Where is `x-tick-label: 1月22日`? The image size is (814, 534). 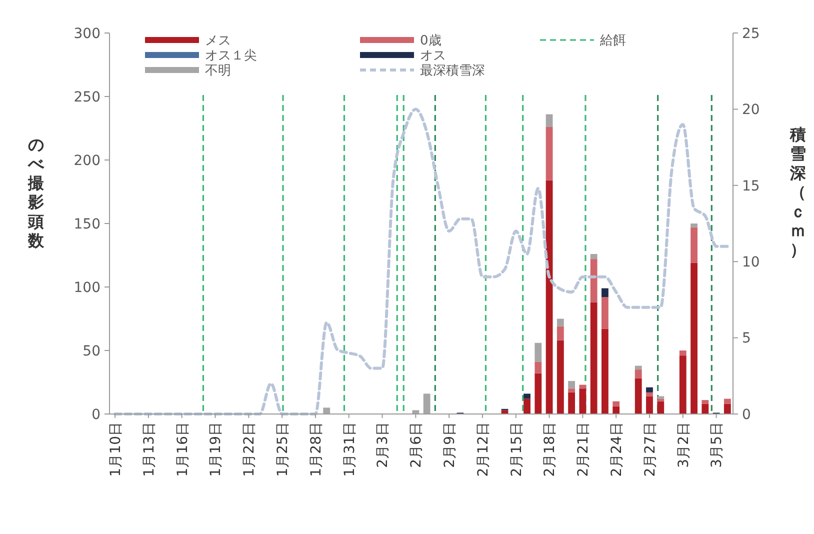 x-tick-label: 1月22日 is located at coordinates (250, 449).